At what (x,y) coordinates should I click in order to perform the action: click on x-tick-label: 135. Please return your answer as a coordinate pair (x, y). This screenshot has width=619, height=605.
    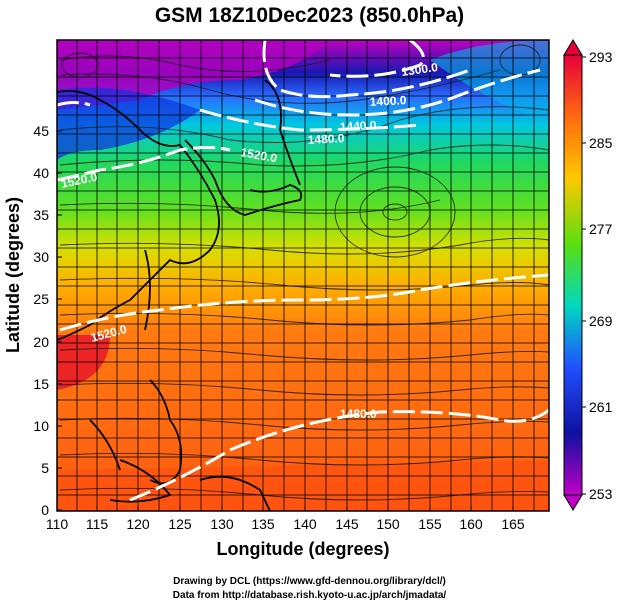
    Looking at the image, I should click on (263, 524).